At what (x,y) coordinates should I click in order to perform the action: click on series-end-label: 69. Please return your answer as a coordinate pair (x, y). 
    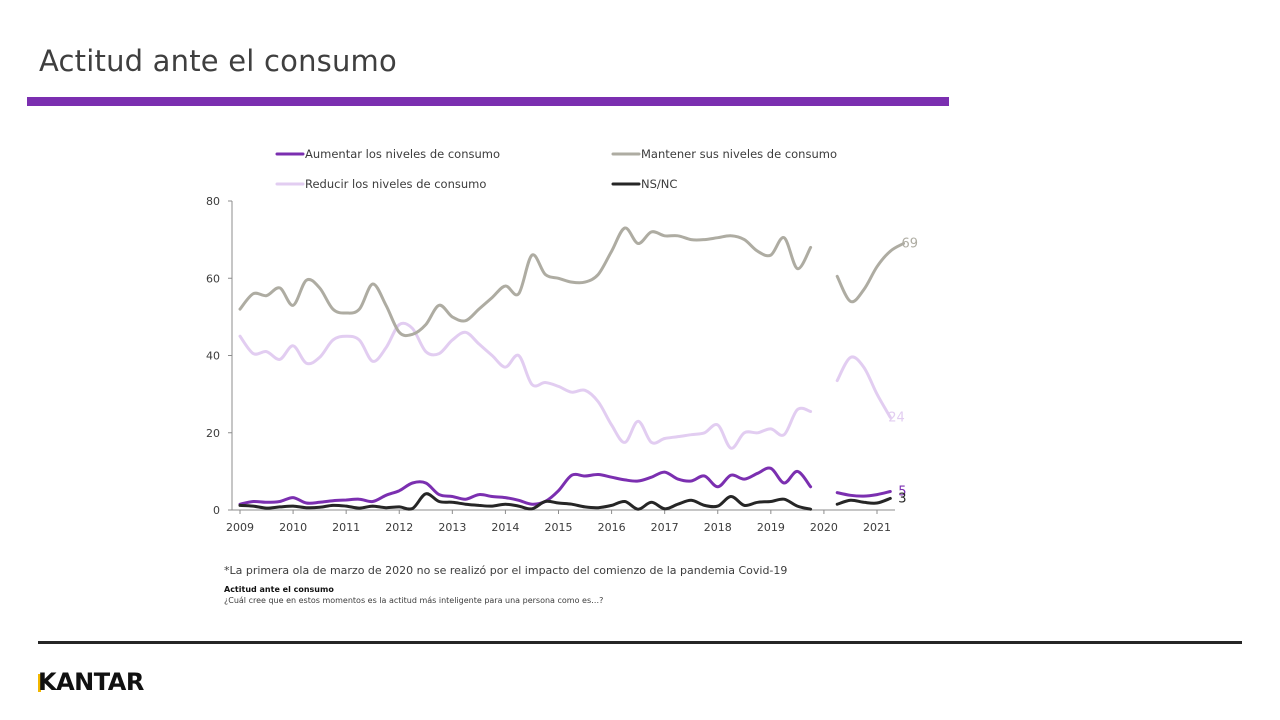
    Looking at the image, I should click on (910, 243).